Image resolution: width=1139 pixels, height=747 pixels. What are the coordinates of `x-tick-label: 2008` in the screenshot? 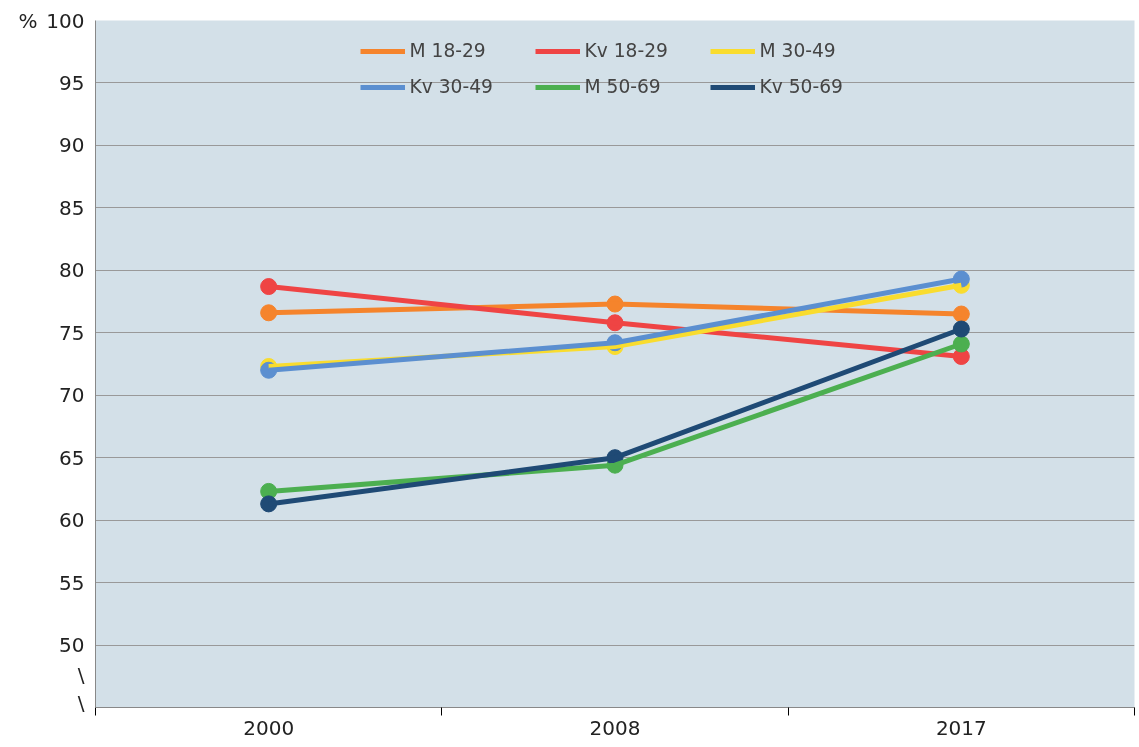 It's located at (615, 727).